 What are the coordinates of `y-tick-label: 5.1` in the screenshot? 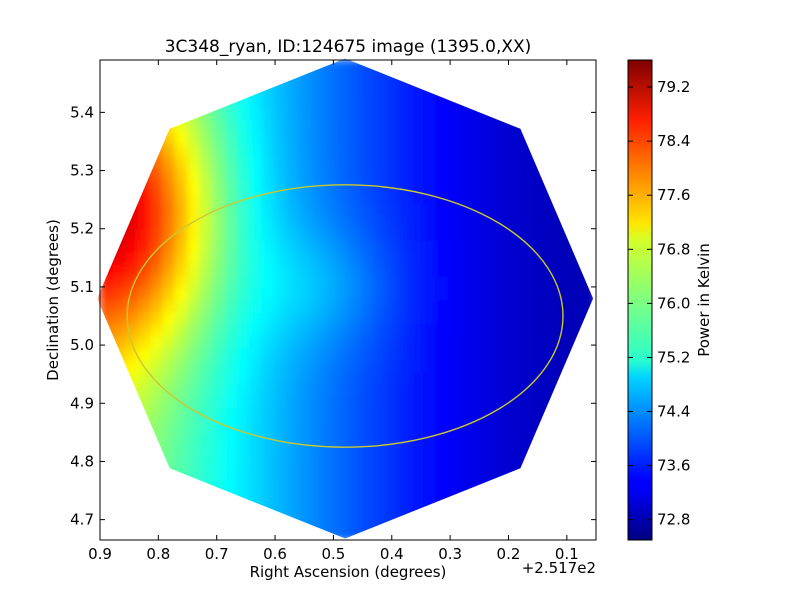 It's located at (82, 287).